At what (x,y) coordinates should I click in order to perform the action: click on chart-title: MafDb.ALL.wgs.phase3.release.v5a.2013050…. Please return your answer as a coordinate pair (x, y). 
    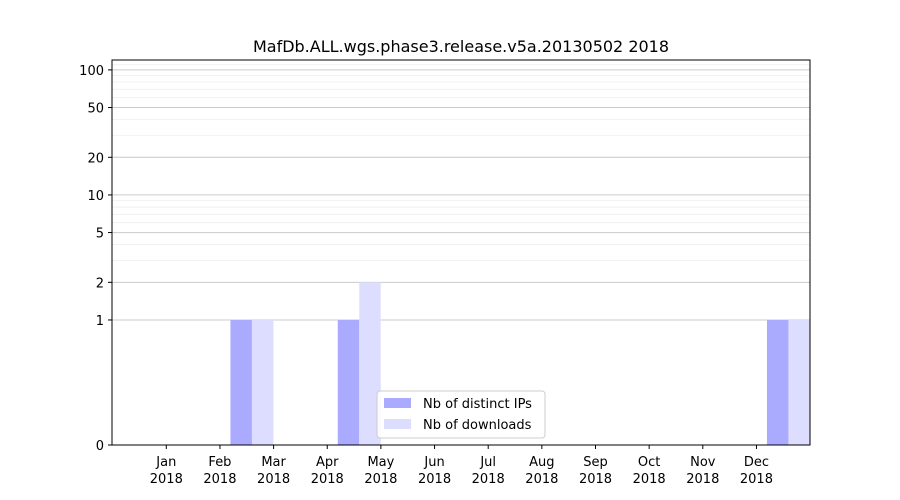
    Looking at the image, I should click on (461, 46).